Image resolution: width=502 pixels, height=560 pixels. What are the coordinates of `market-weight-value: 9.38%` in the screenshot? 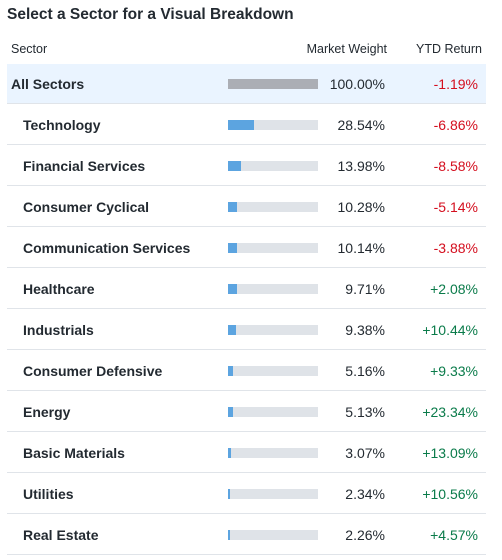 It's located at (365, 329).